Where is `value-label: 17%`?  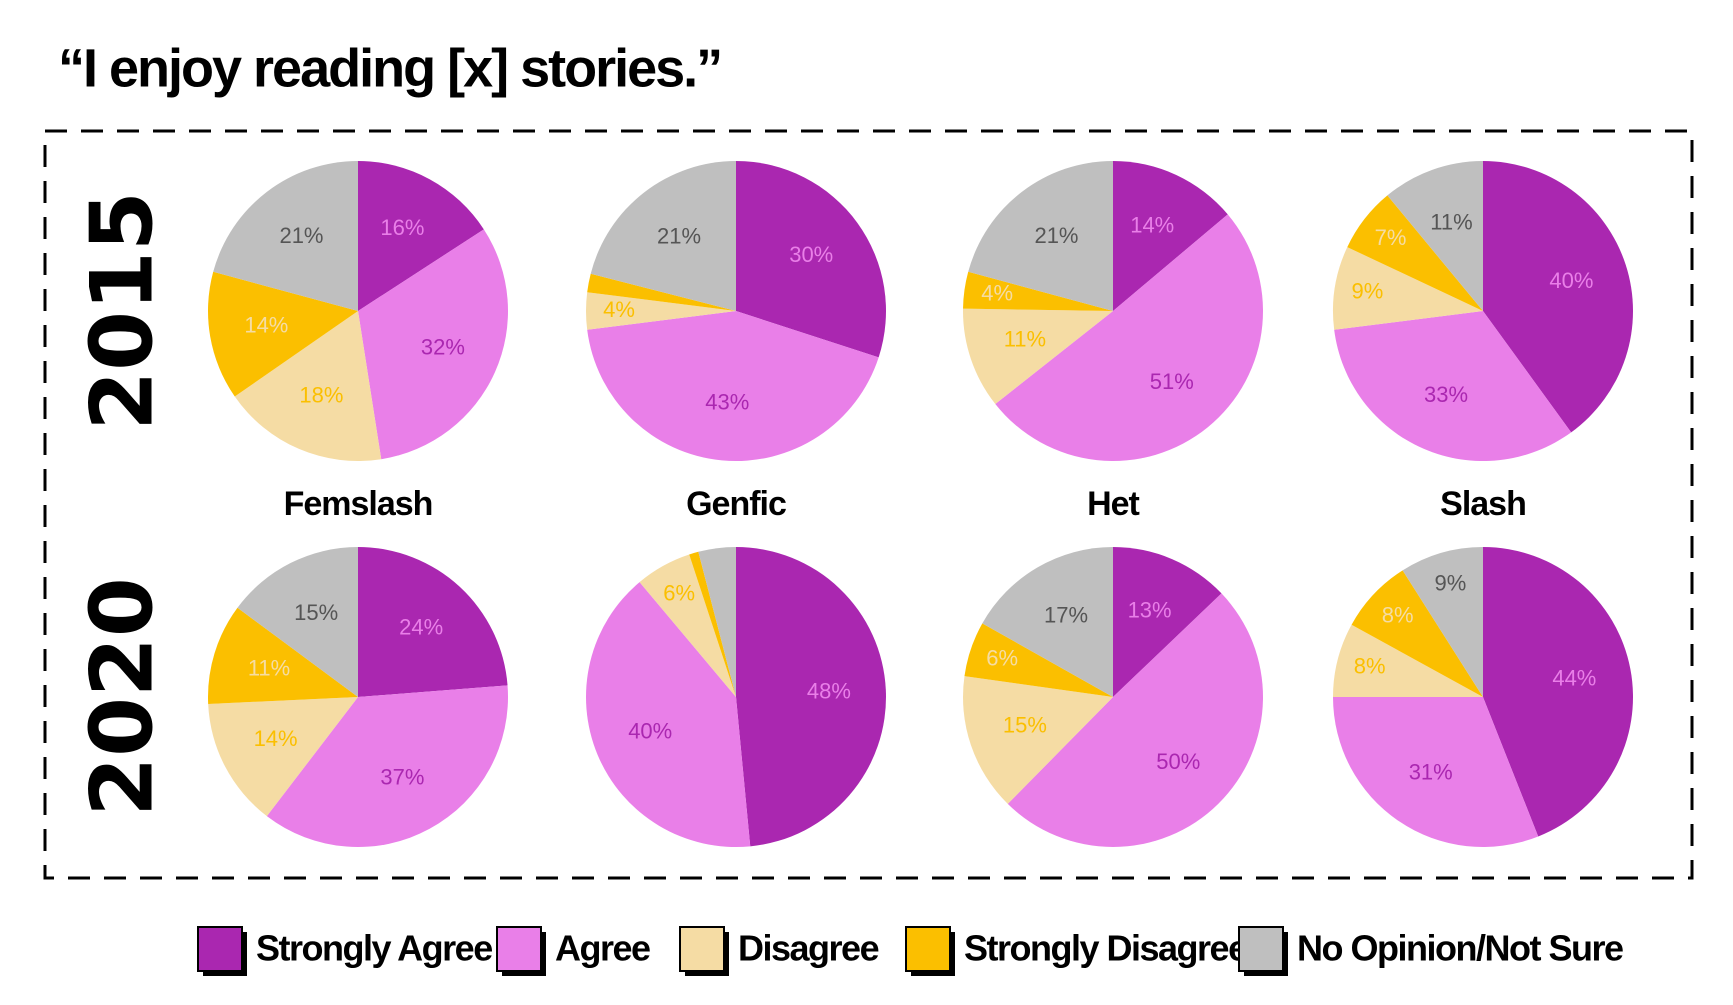 value-label: 17% is located at coordinates (1066, 615).